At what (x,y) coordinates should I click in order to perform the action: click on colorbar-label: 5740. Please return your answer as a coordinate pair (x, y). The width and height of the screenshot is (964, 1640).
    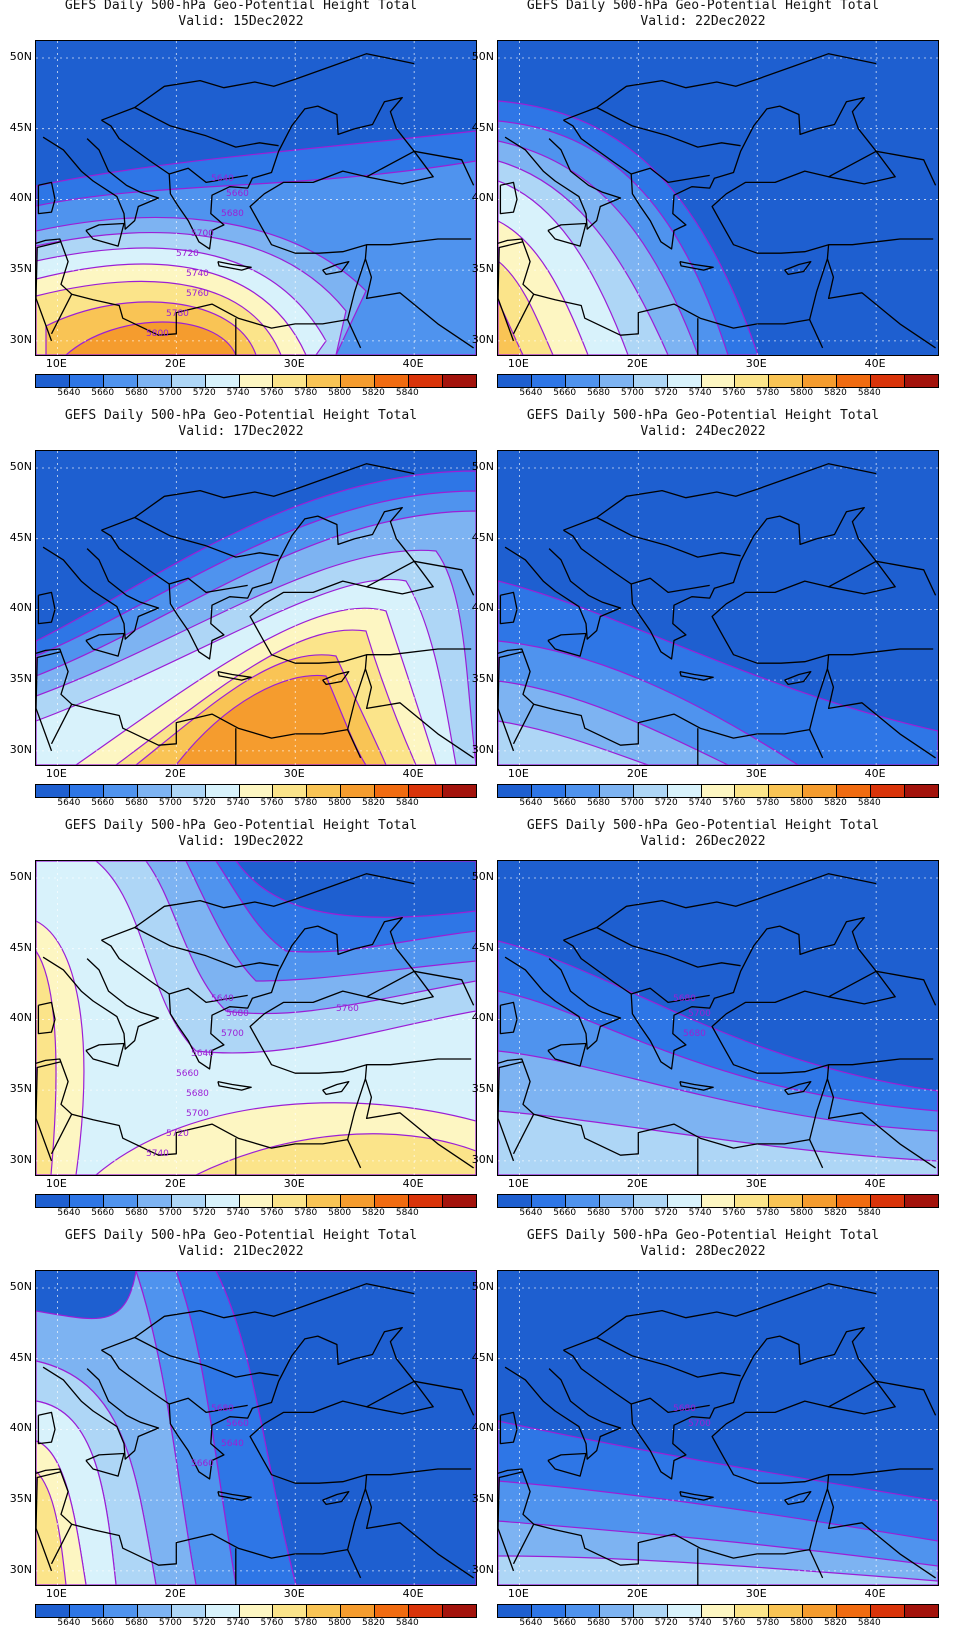
    Looking at the image, I should click on (700, 1623).